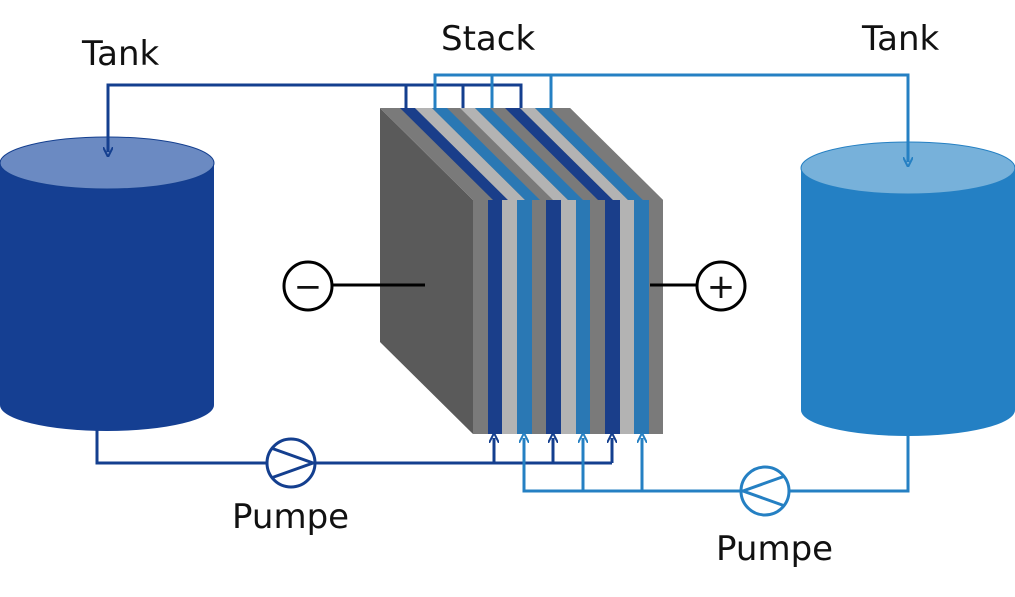  Describe the element at coordinates (774, 549) in the screenshot. I see `pump-right-label: Pumpe` at that location.